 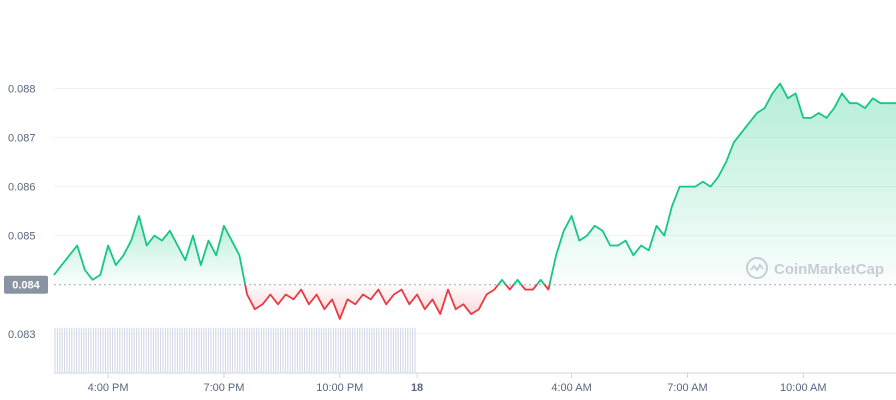 I want to click on watermark-logo-icon, so click(x=757, y=268).